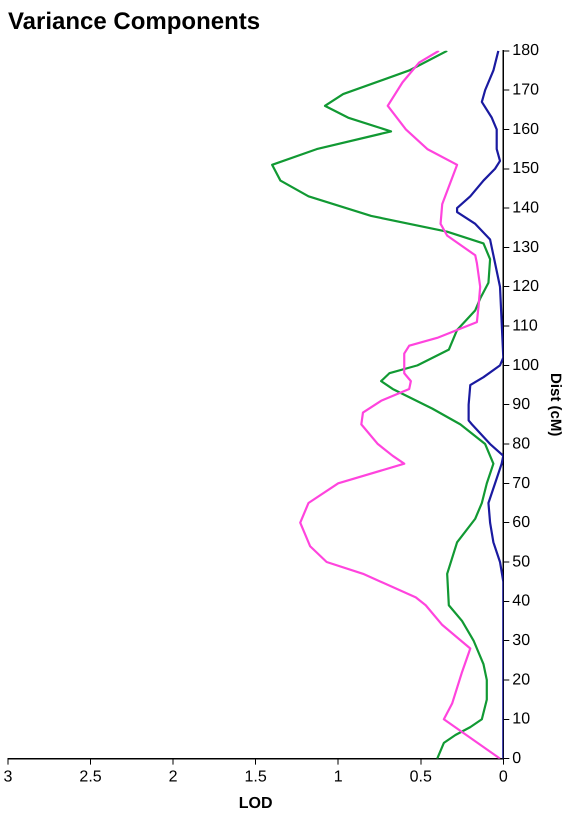  Describe the element at coordinates (526, 365) in the screenshot. I see `y-tick-label: 100` at that location.